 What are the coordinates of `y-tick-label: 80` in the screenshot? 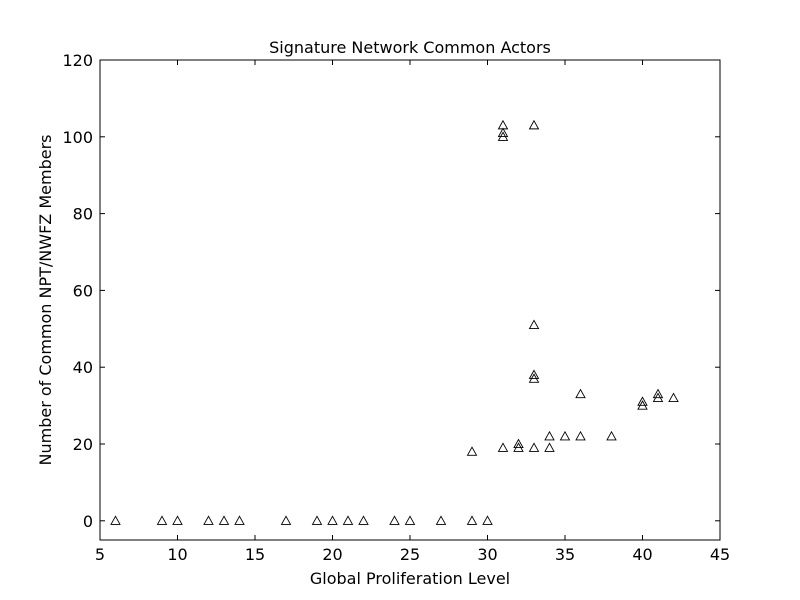 It's located at (83, 214).